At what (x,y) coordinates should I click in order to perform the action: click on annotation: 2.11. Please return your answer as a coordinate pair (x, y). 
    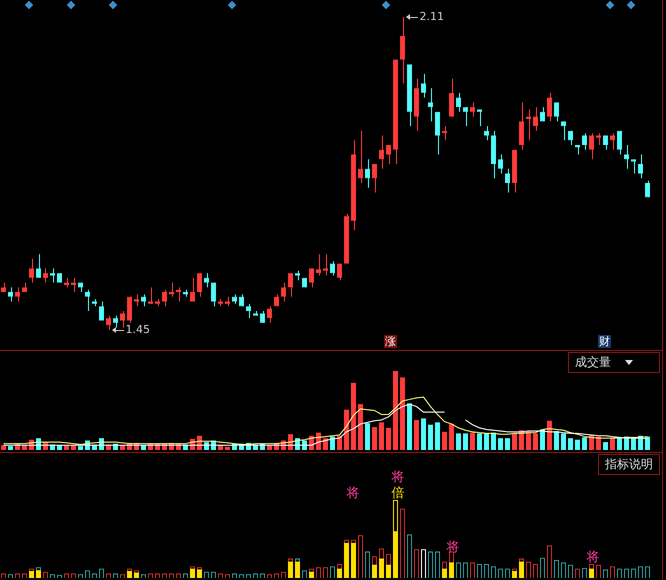
    Looking at the image, I should click on (432, 16).